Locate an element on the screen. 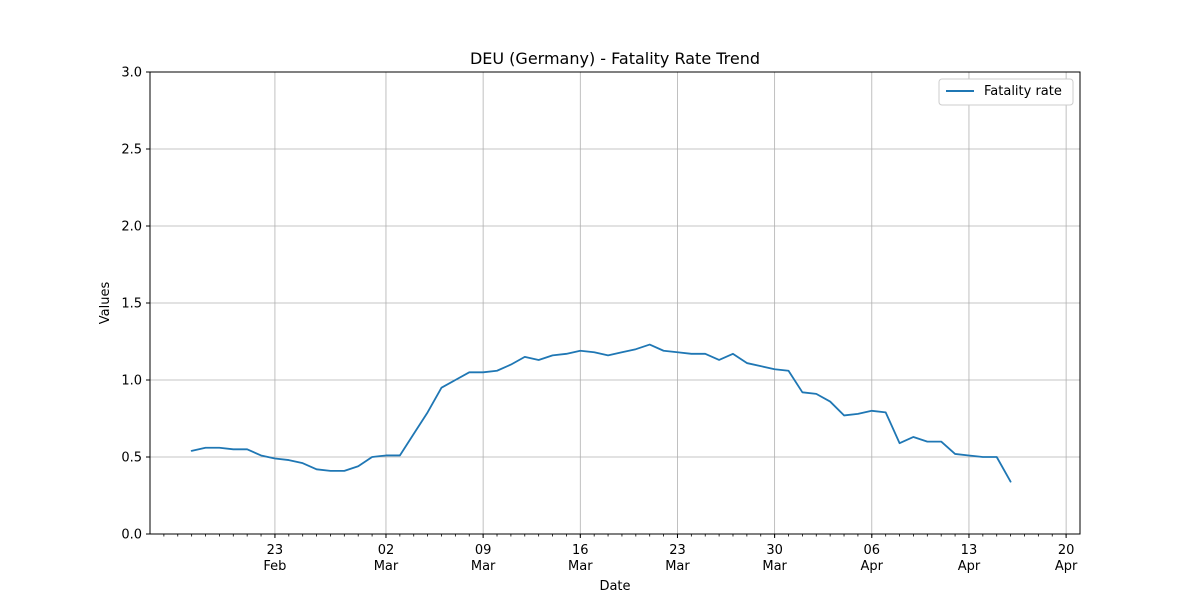 Image resolution: width=1200 pixels, height=600 pixels. y-axis: 0.0 0.5 1.0 1.5 2.0 2.5 3.0 is located at coordinates (135, 304).